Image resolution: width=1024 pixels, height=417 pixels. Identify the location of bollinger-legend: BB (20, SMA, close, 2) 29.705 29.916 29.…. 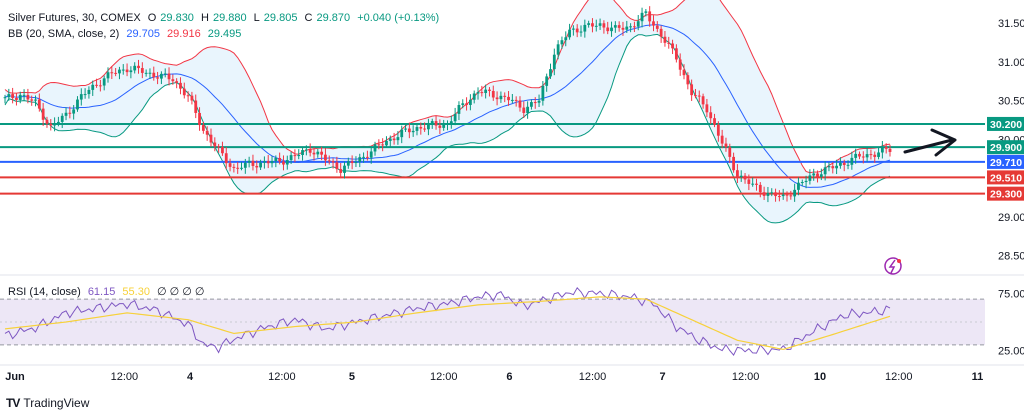
(126, 34).